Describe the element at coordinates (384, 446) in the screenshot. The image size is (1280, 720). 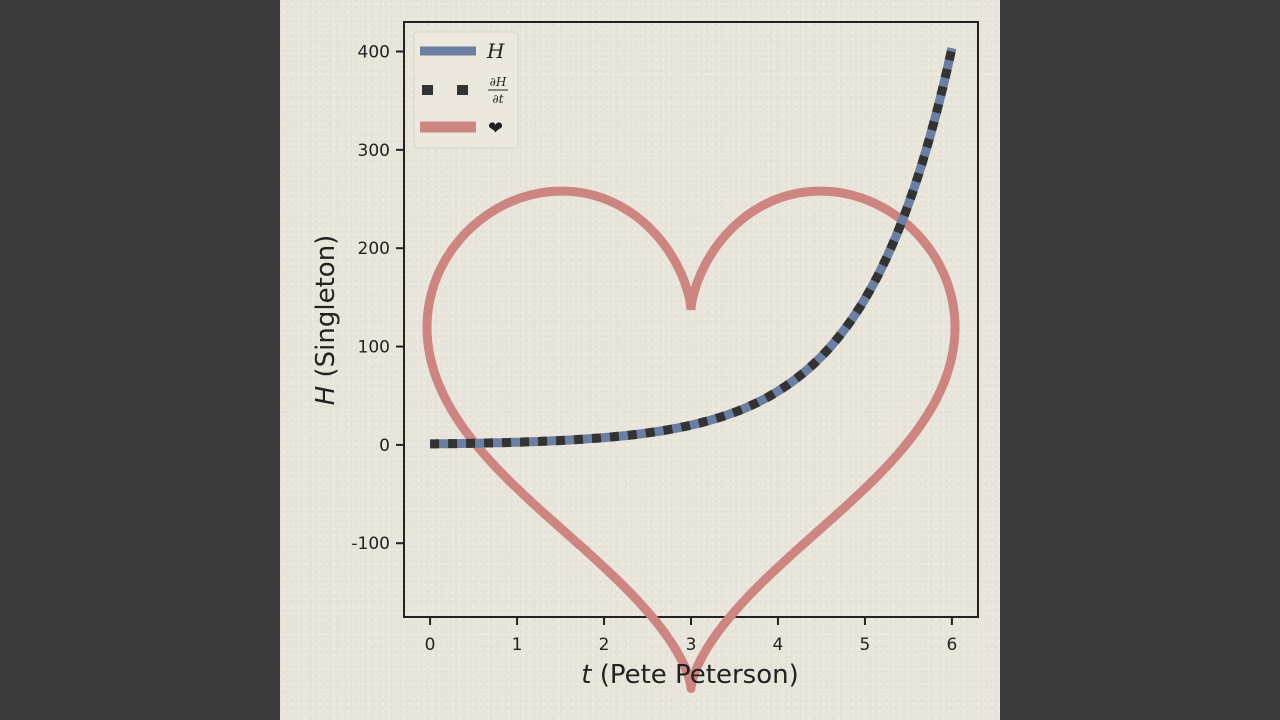
I see `y-tick-label: 0` at that location.